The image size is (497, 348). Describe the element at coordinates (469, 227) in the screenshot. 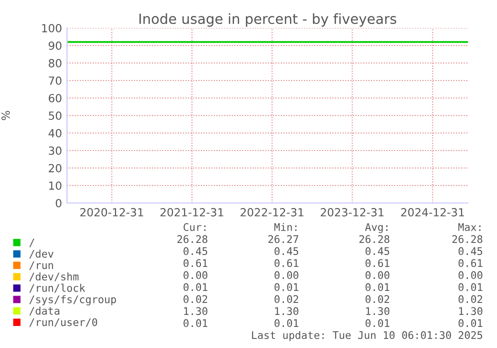

I see `text: Max:` at that location.